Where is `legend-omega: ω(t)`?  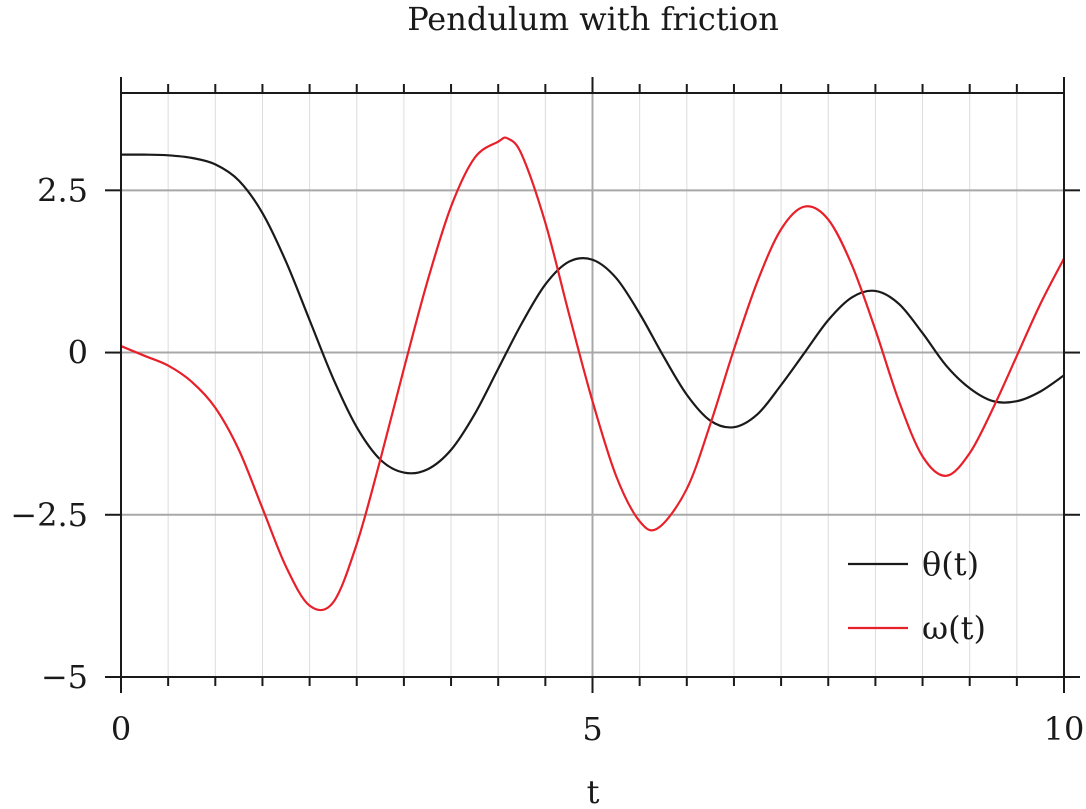 legend-omega: ω(t) is located at coordinates (917, 628).